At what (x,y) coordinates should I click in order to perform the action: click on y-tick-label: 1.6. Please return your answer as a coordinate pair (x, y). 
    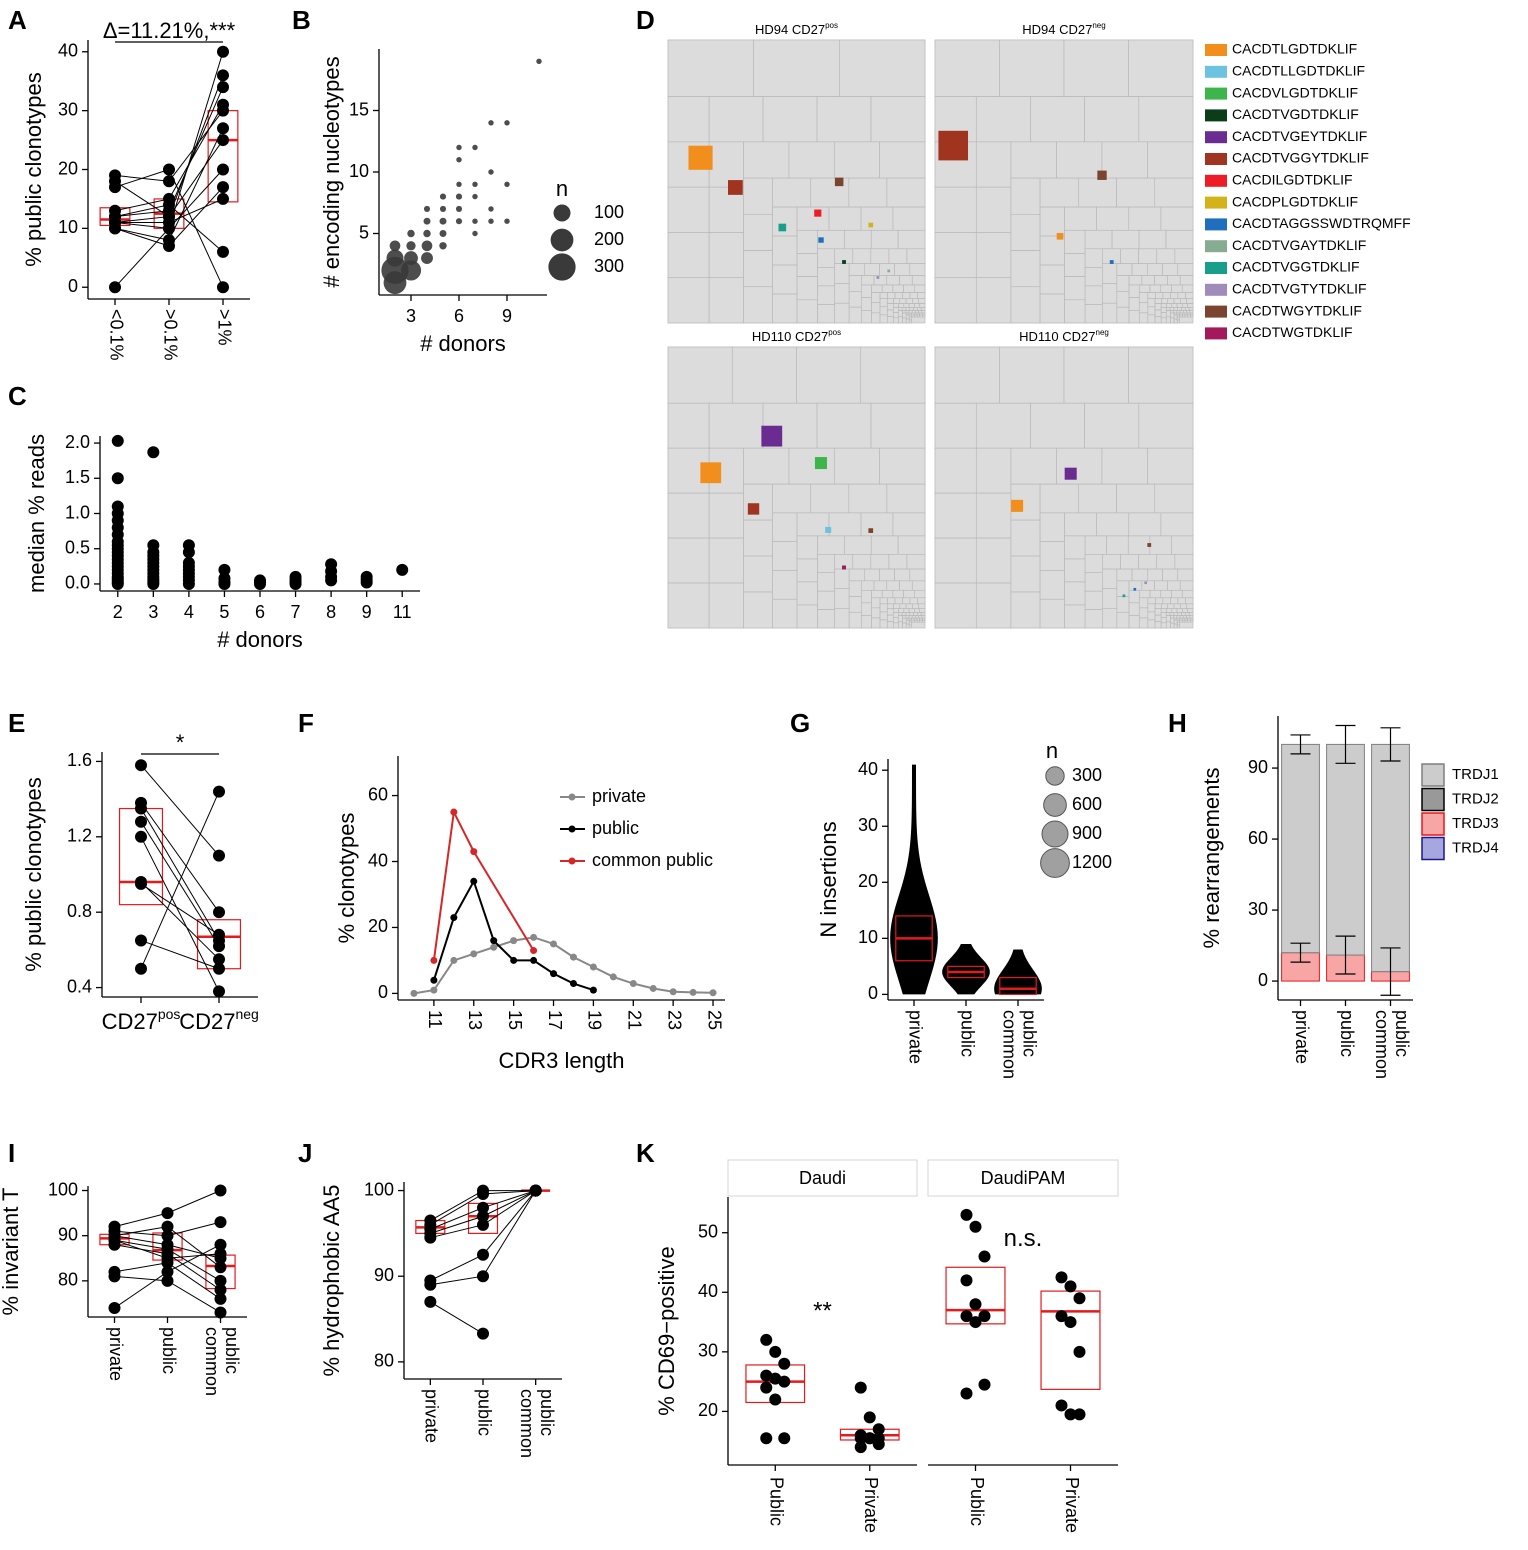
    Looking at the image, I should click on (79, 760).